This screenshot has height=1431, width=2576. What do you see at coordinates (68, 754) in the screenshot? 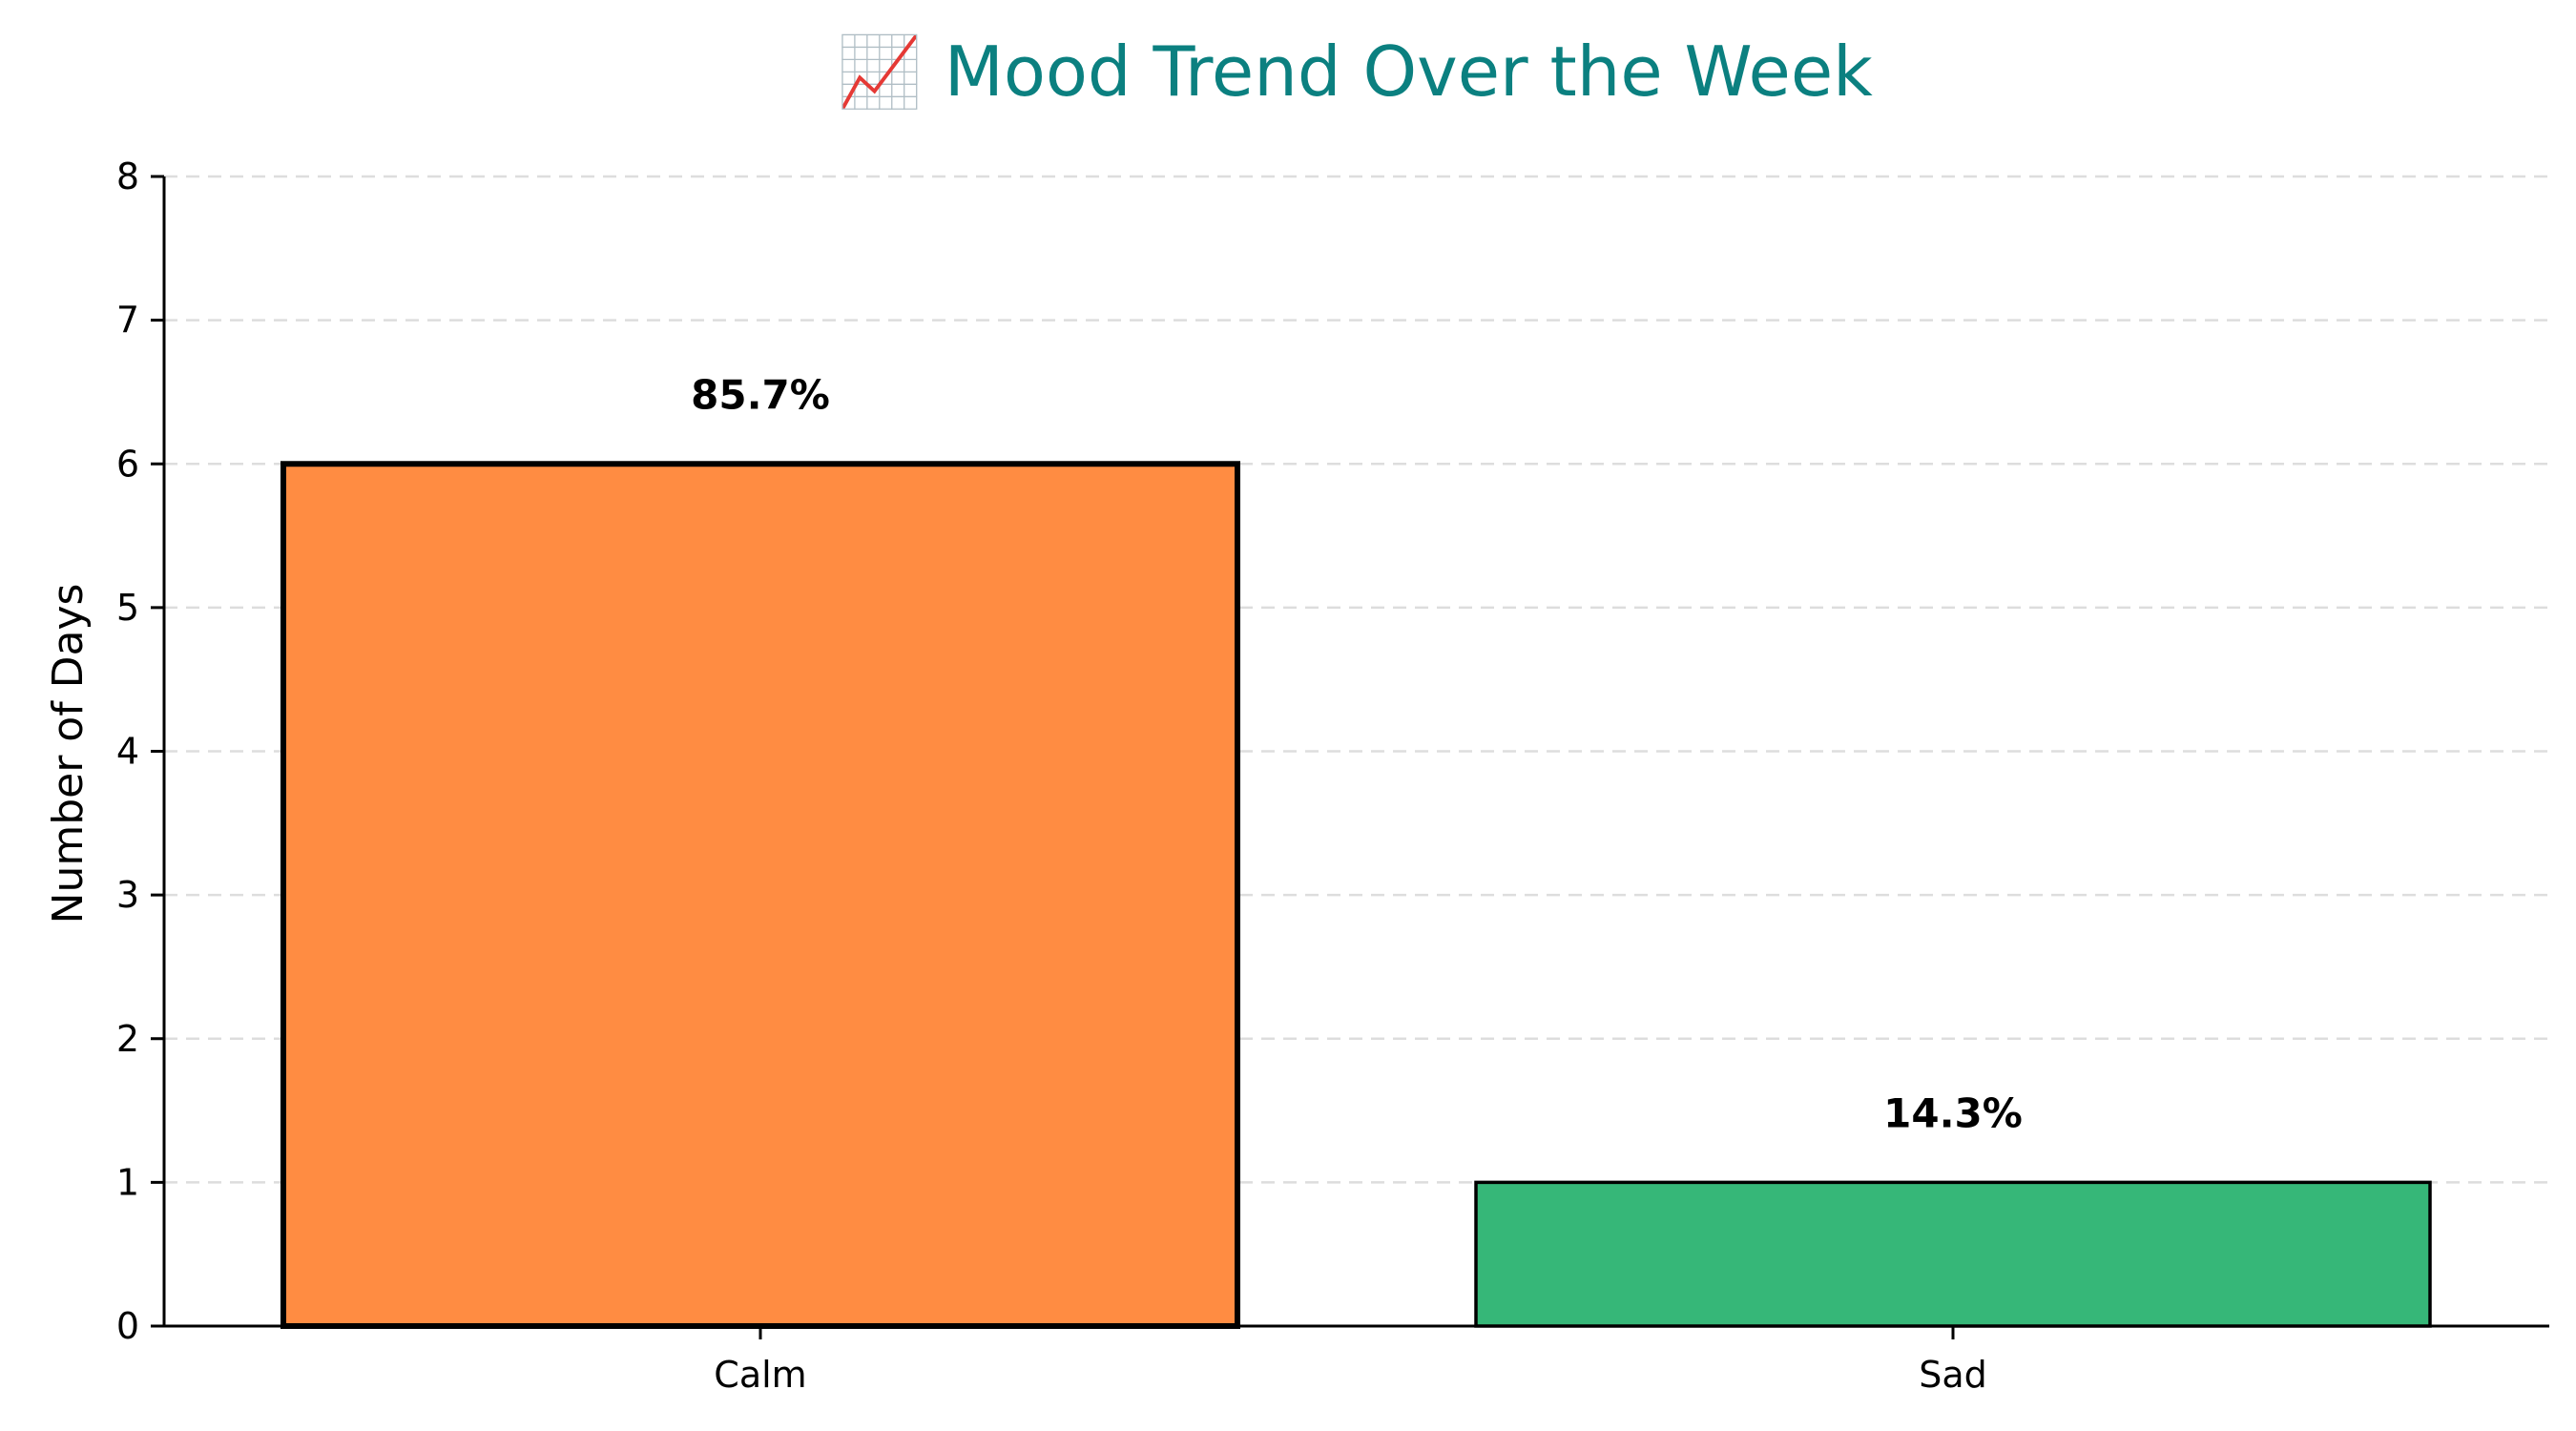
I see `y-axis-label: Number of Days` at bounding box center [68, 754].